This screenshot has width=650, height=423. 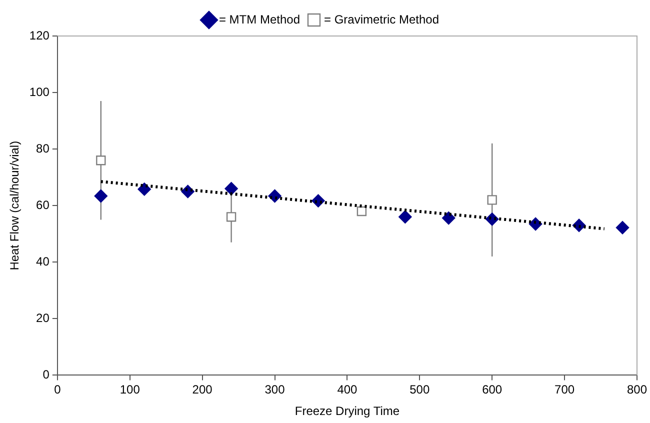 What do you see at coordinates (382, 19) in the screenshot?
I see `legend-label: = Gravimetric Method` at bounding box center [382, 19].